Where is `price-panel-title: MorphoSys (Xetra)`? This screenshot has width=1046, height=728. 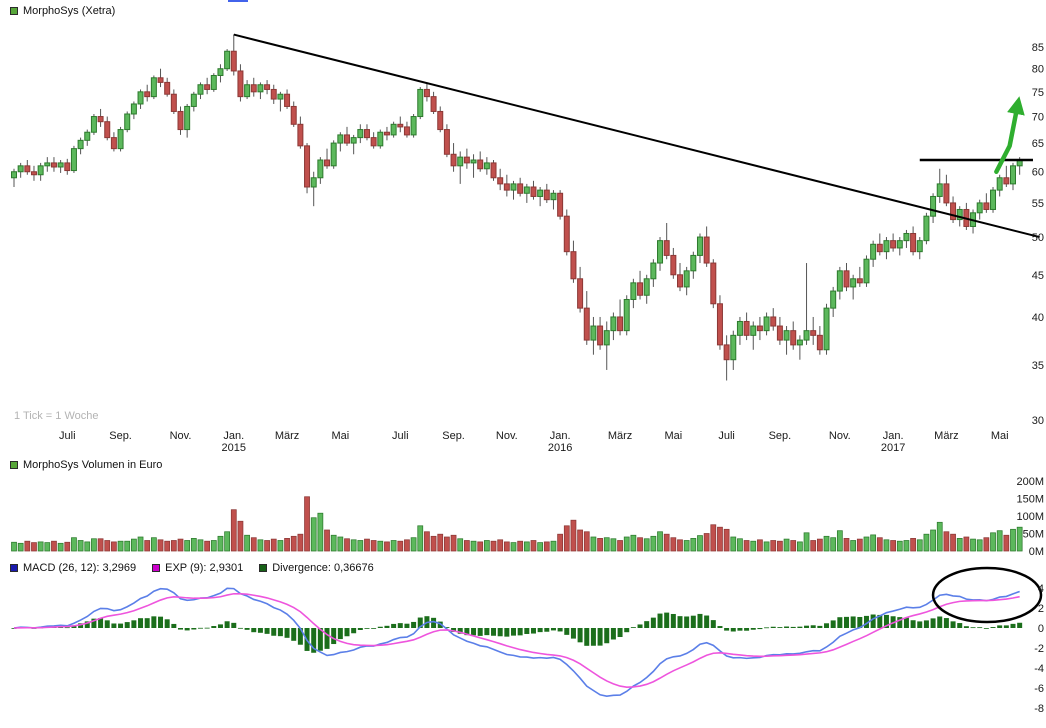 price-panel-title: MorphoSys (Xetra) is located at coordinates (69, 11).